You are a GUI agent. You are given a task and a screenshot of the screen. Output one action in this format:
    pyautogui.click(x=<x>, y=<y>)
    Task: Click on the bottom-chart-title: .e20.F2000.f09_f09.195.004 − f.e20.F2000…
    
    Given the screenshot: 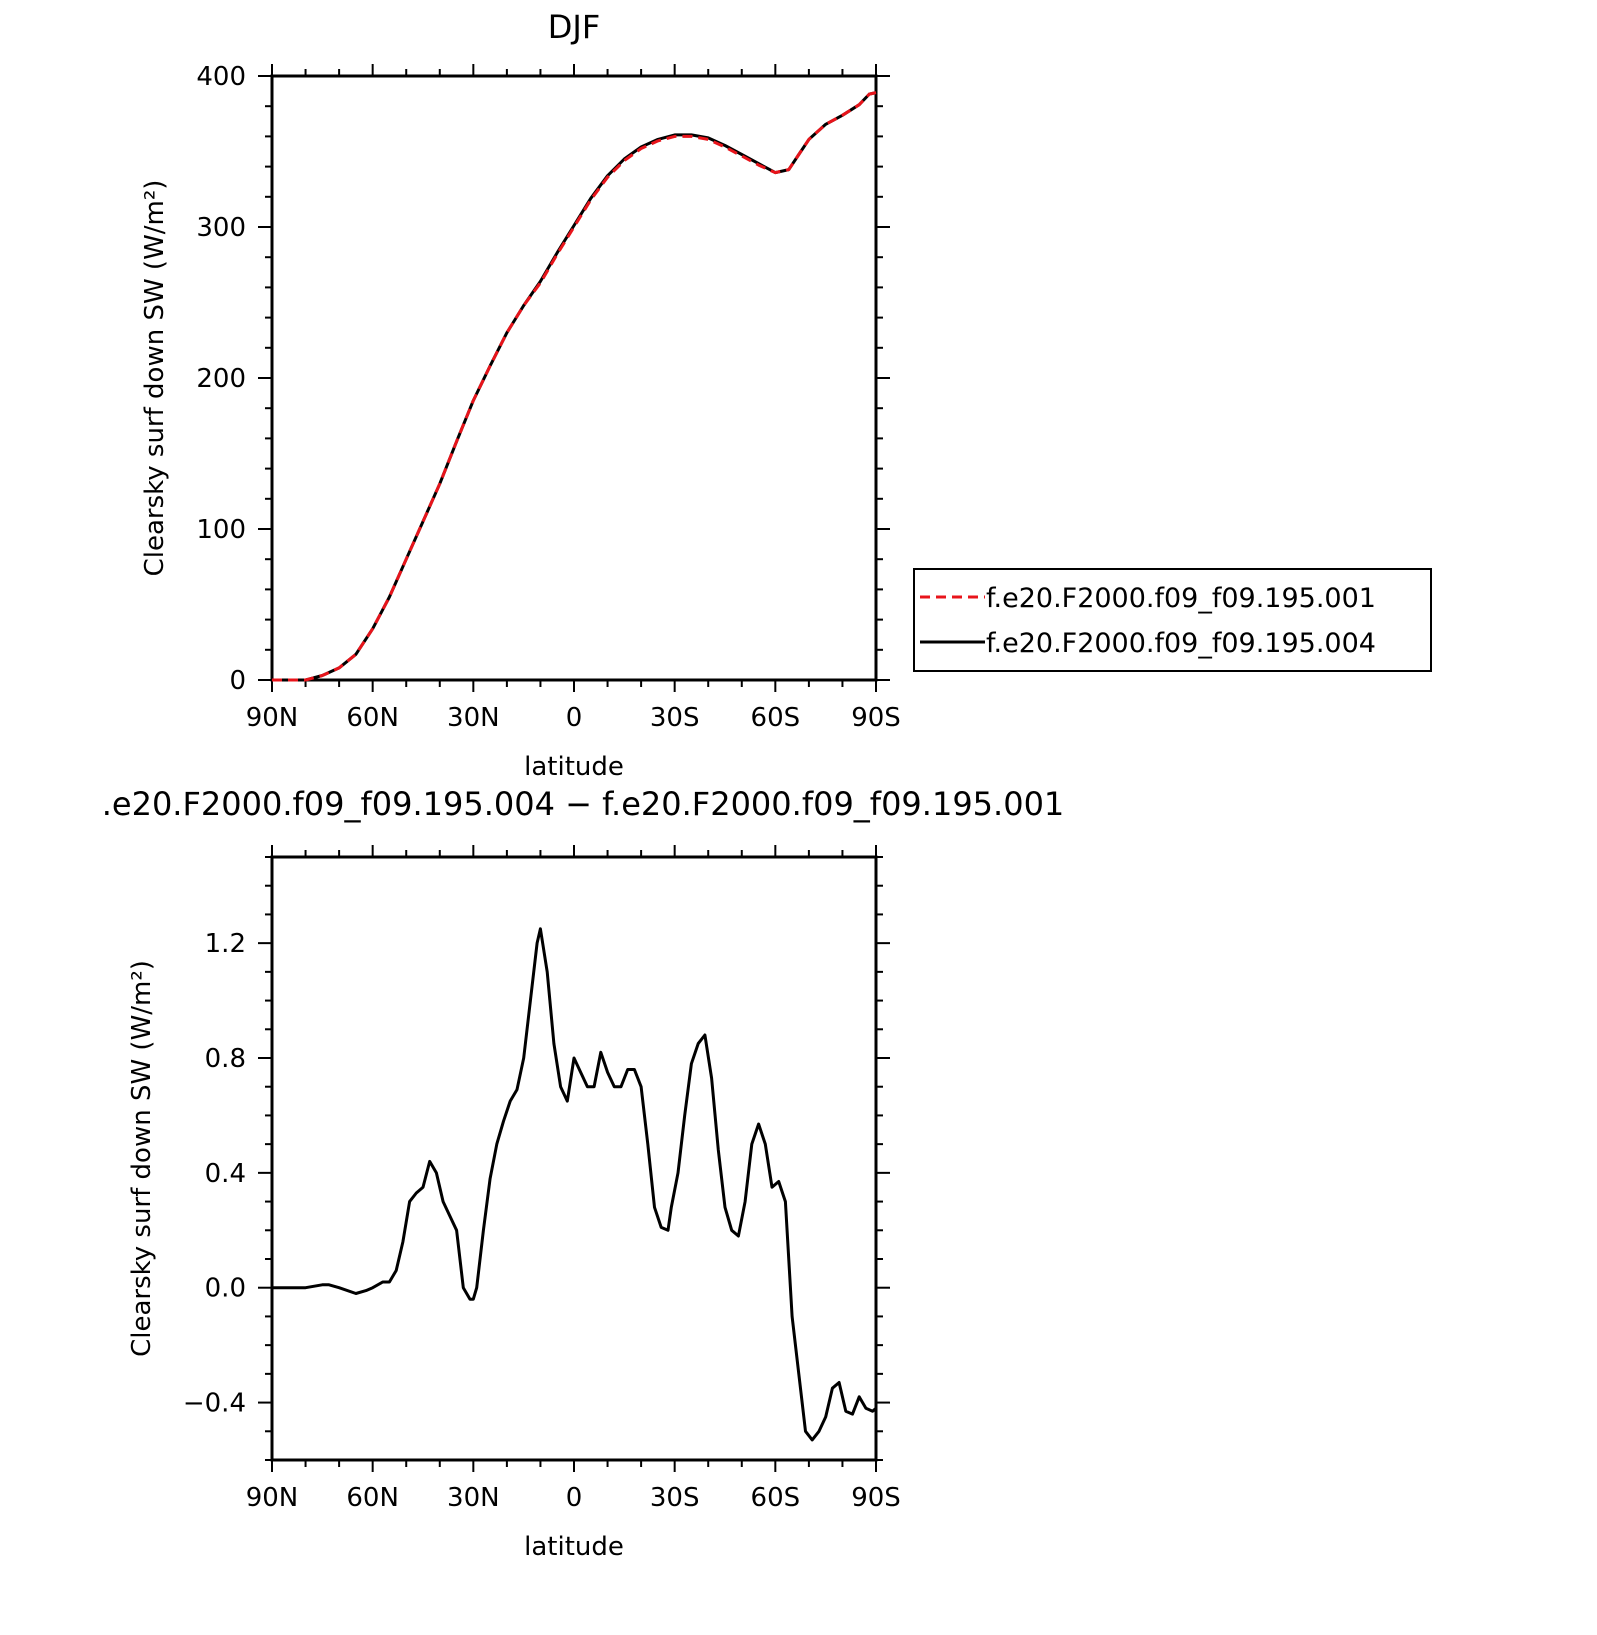 What is the action you would take?
    pyautogui.click(x=583, y=804)
    